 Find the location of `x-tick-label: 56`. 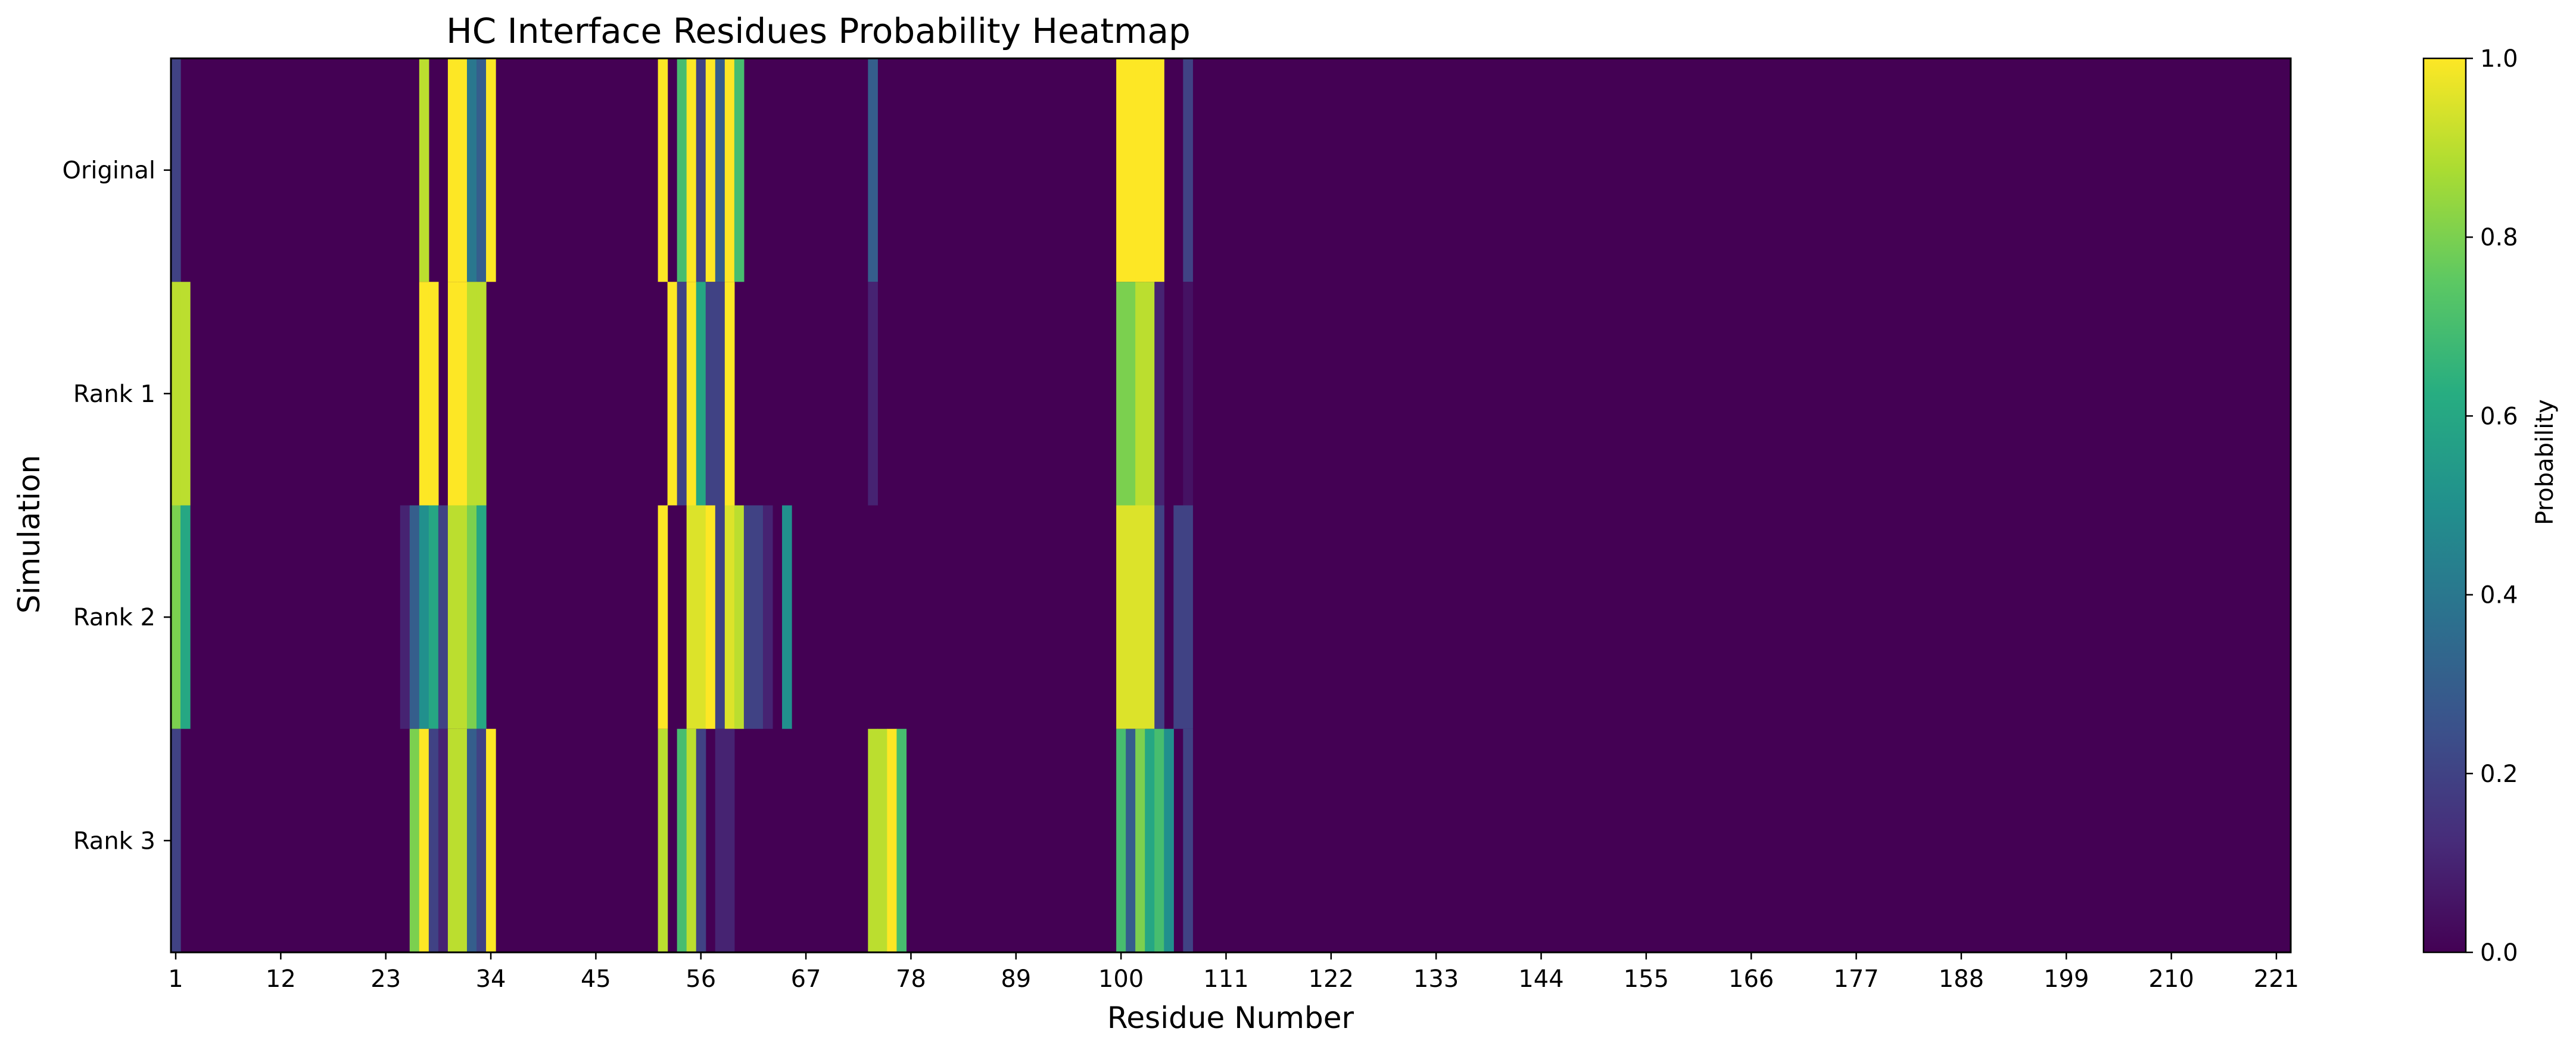

x-tick-label: 56 is located at coordinates (701, 979).